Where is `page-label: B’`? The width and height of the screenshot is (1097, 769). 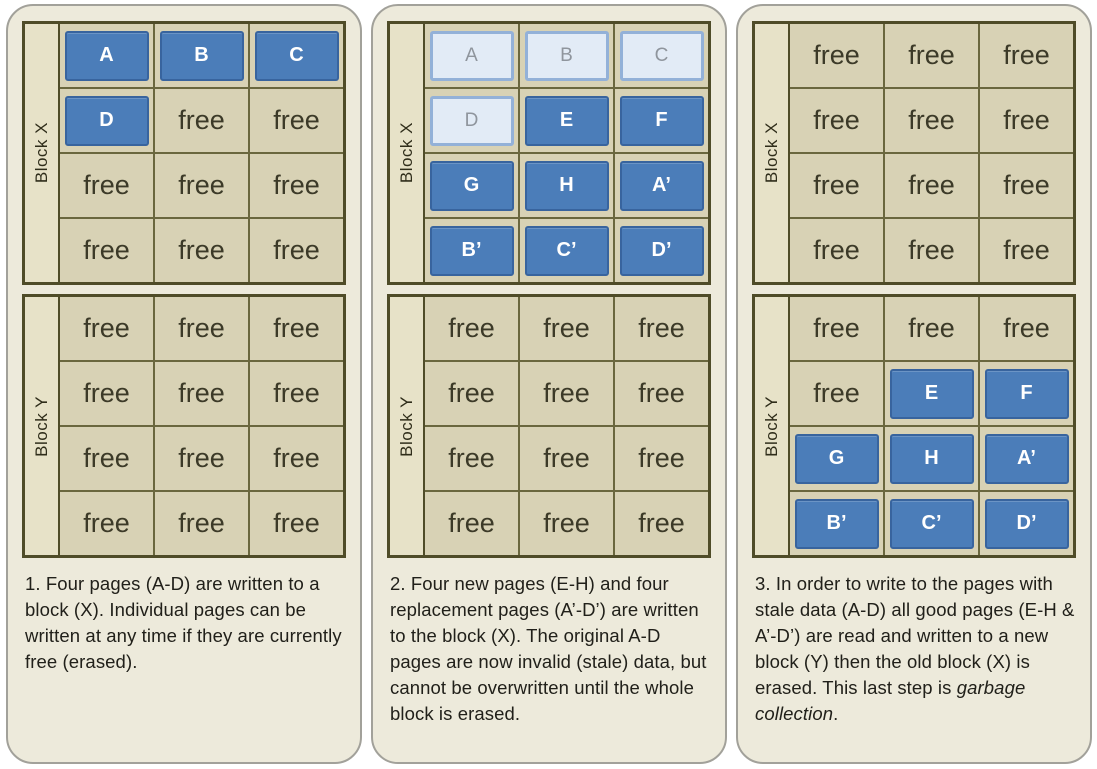 page-label: B’ is located at coordinates (836, 523).